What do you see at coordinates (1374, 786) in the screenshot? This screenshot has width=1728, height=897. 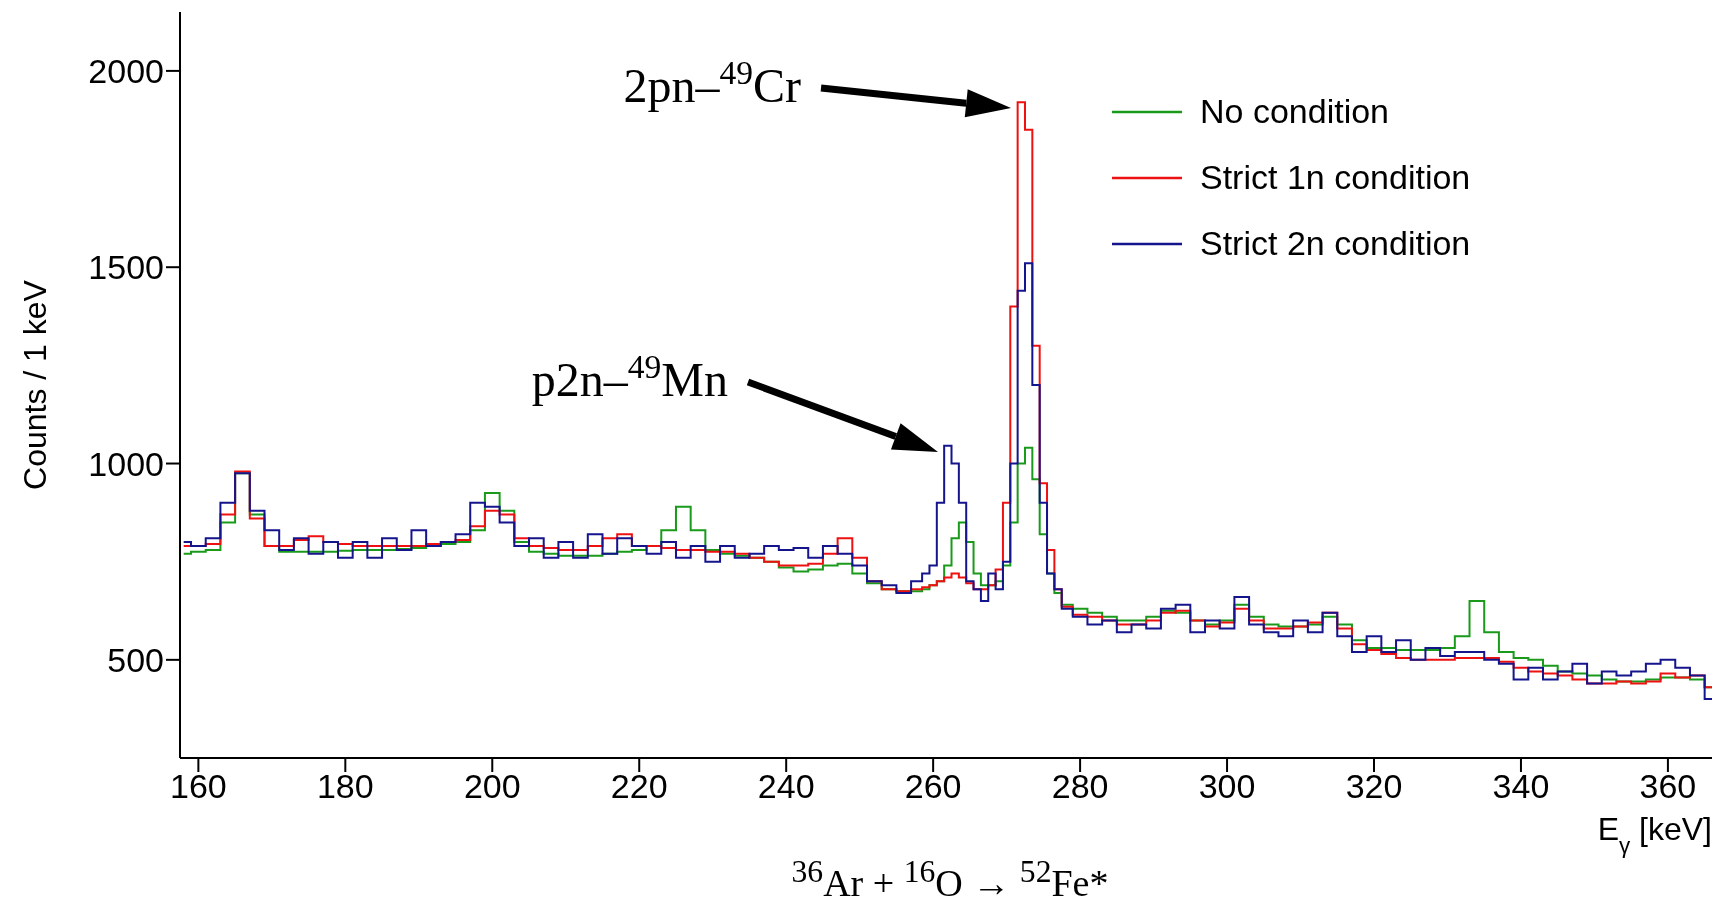 I see `x-tick-label: 320` at bounding box center [1374, 786].